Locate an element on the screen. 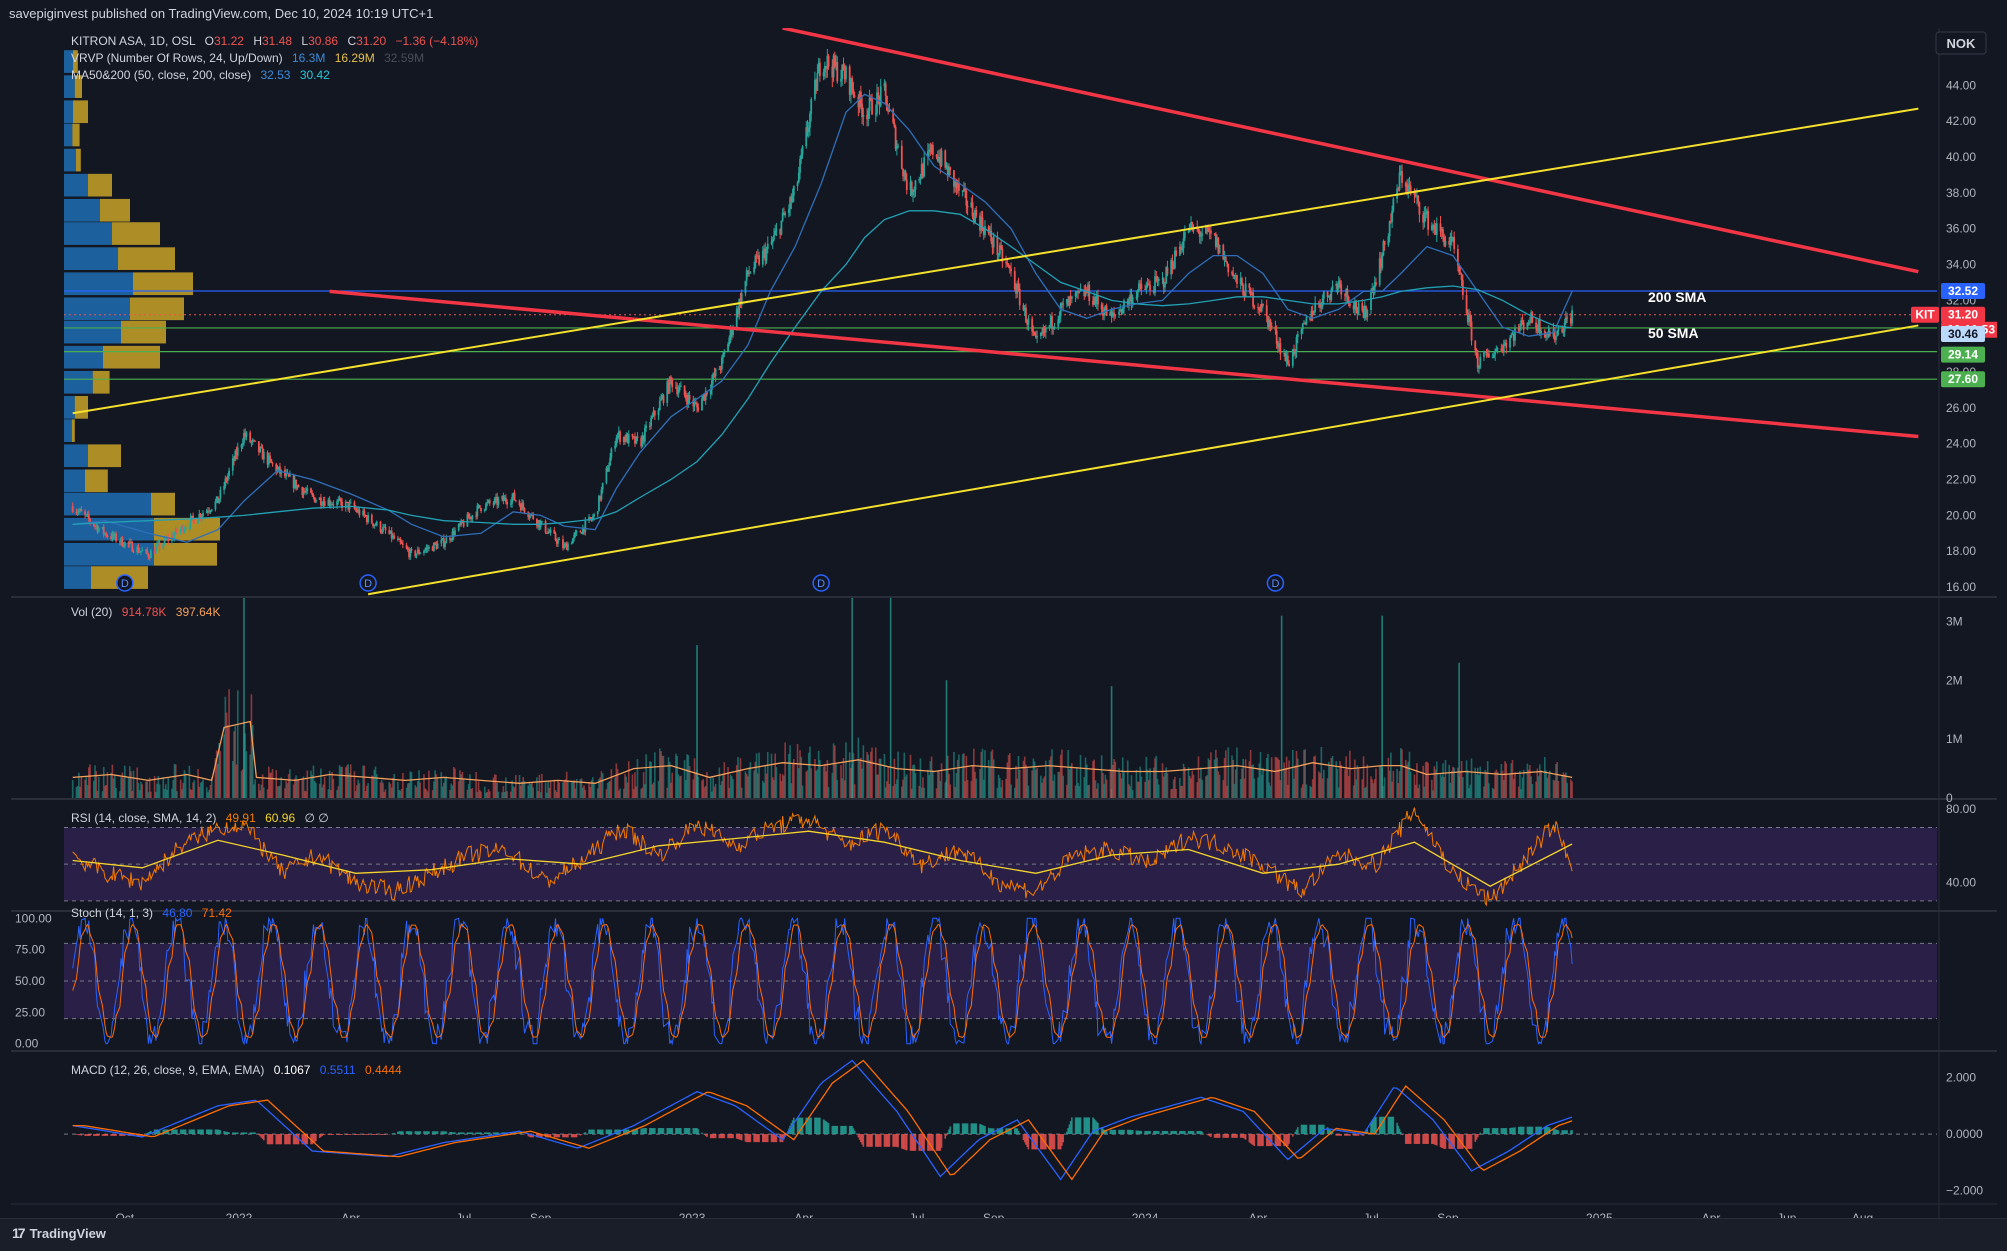  tradingview-logo: 17 TradingView is located at coordinates (59, 1233).